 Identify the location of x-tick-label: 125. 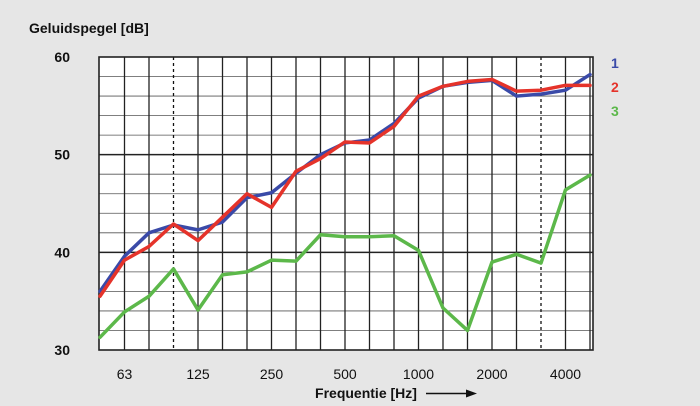
(198, 374).